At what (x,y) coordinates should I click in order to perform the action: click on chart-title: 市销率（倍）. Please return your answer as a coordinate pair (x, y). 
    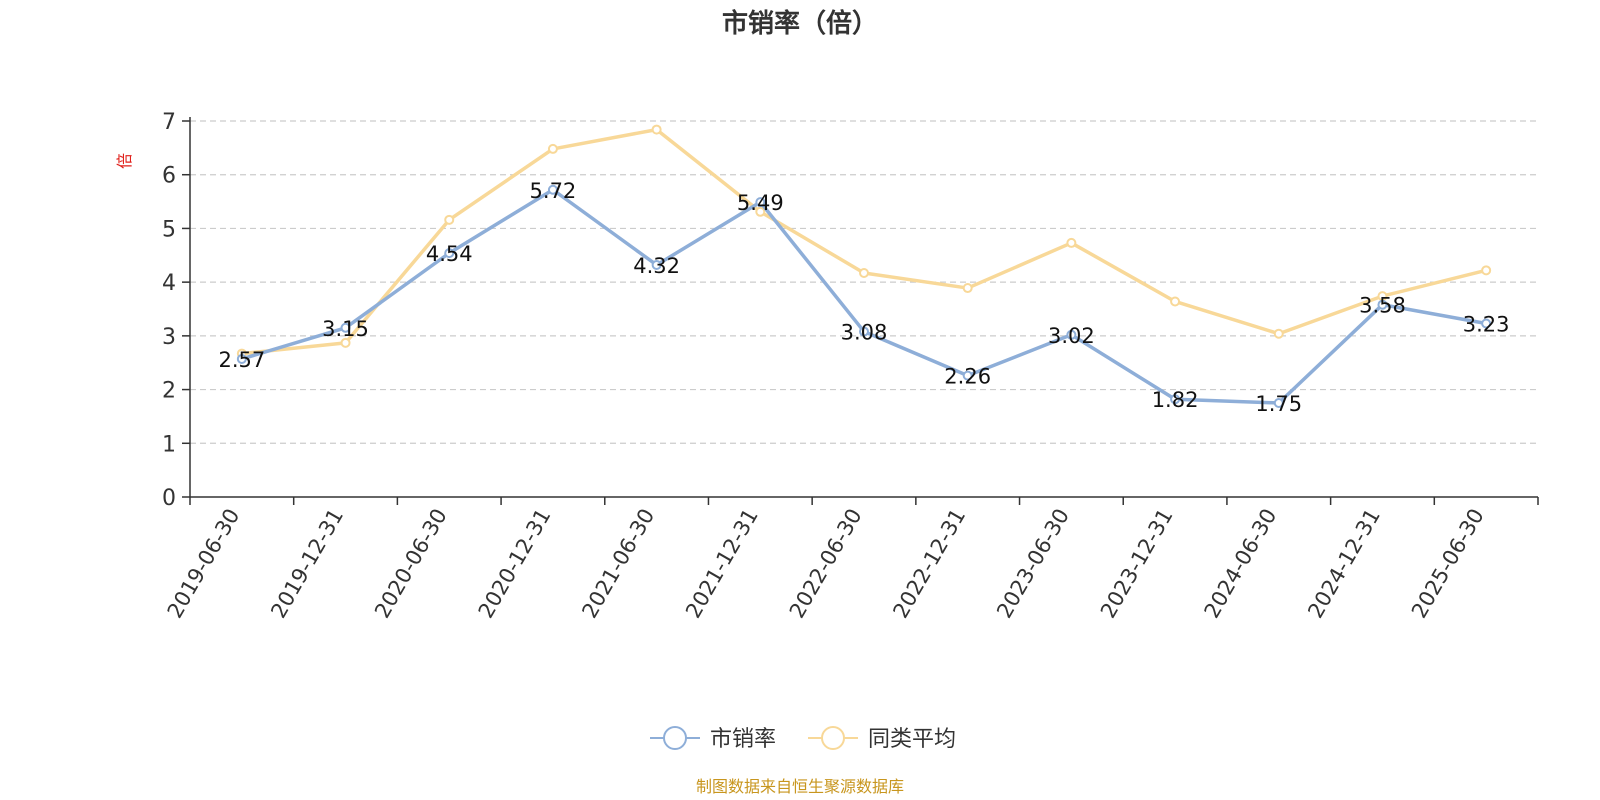
    Looking at the image, I should click on (800, 23).